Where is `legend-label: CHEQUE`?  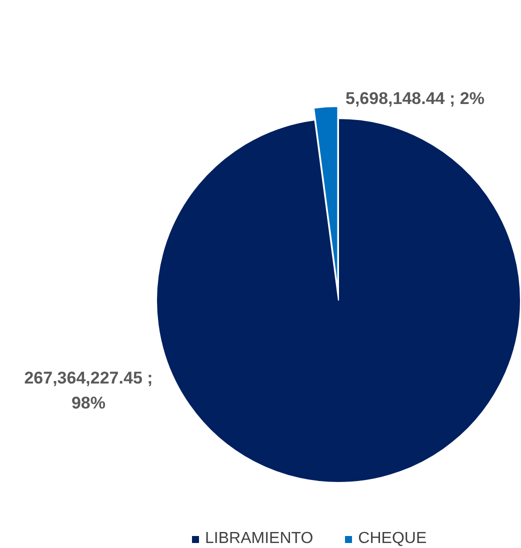
legend-label: CHEQUE is located at coordinates (392, 539).